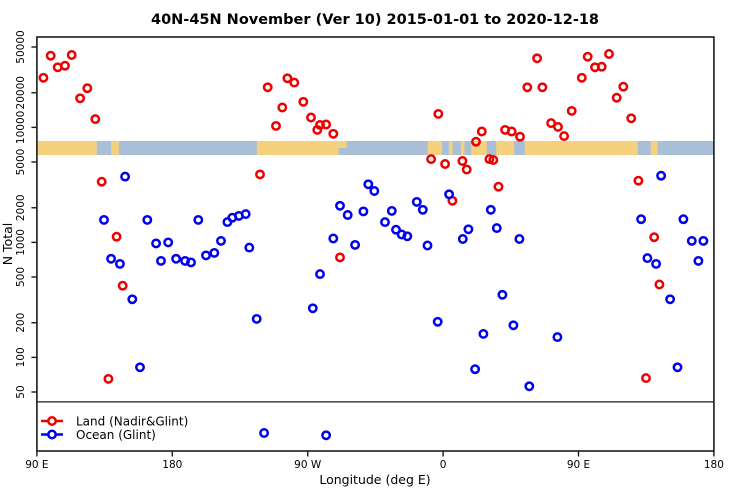 This screenshot has height=504, width=750. What do you see at coordinates (36, 465) in the screenshot?
I see `x-tick-label: 90 E` at bounding box center [36, 465].